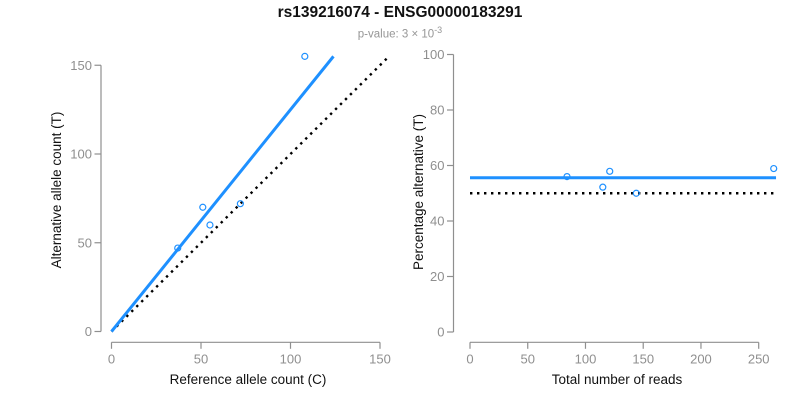  What do you see at coordinates (701, 358) in the screenshot?
I see `x-tick-label: 200` at bounding box center [701, 358].